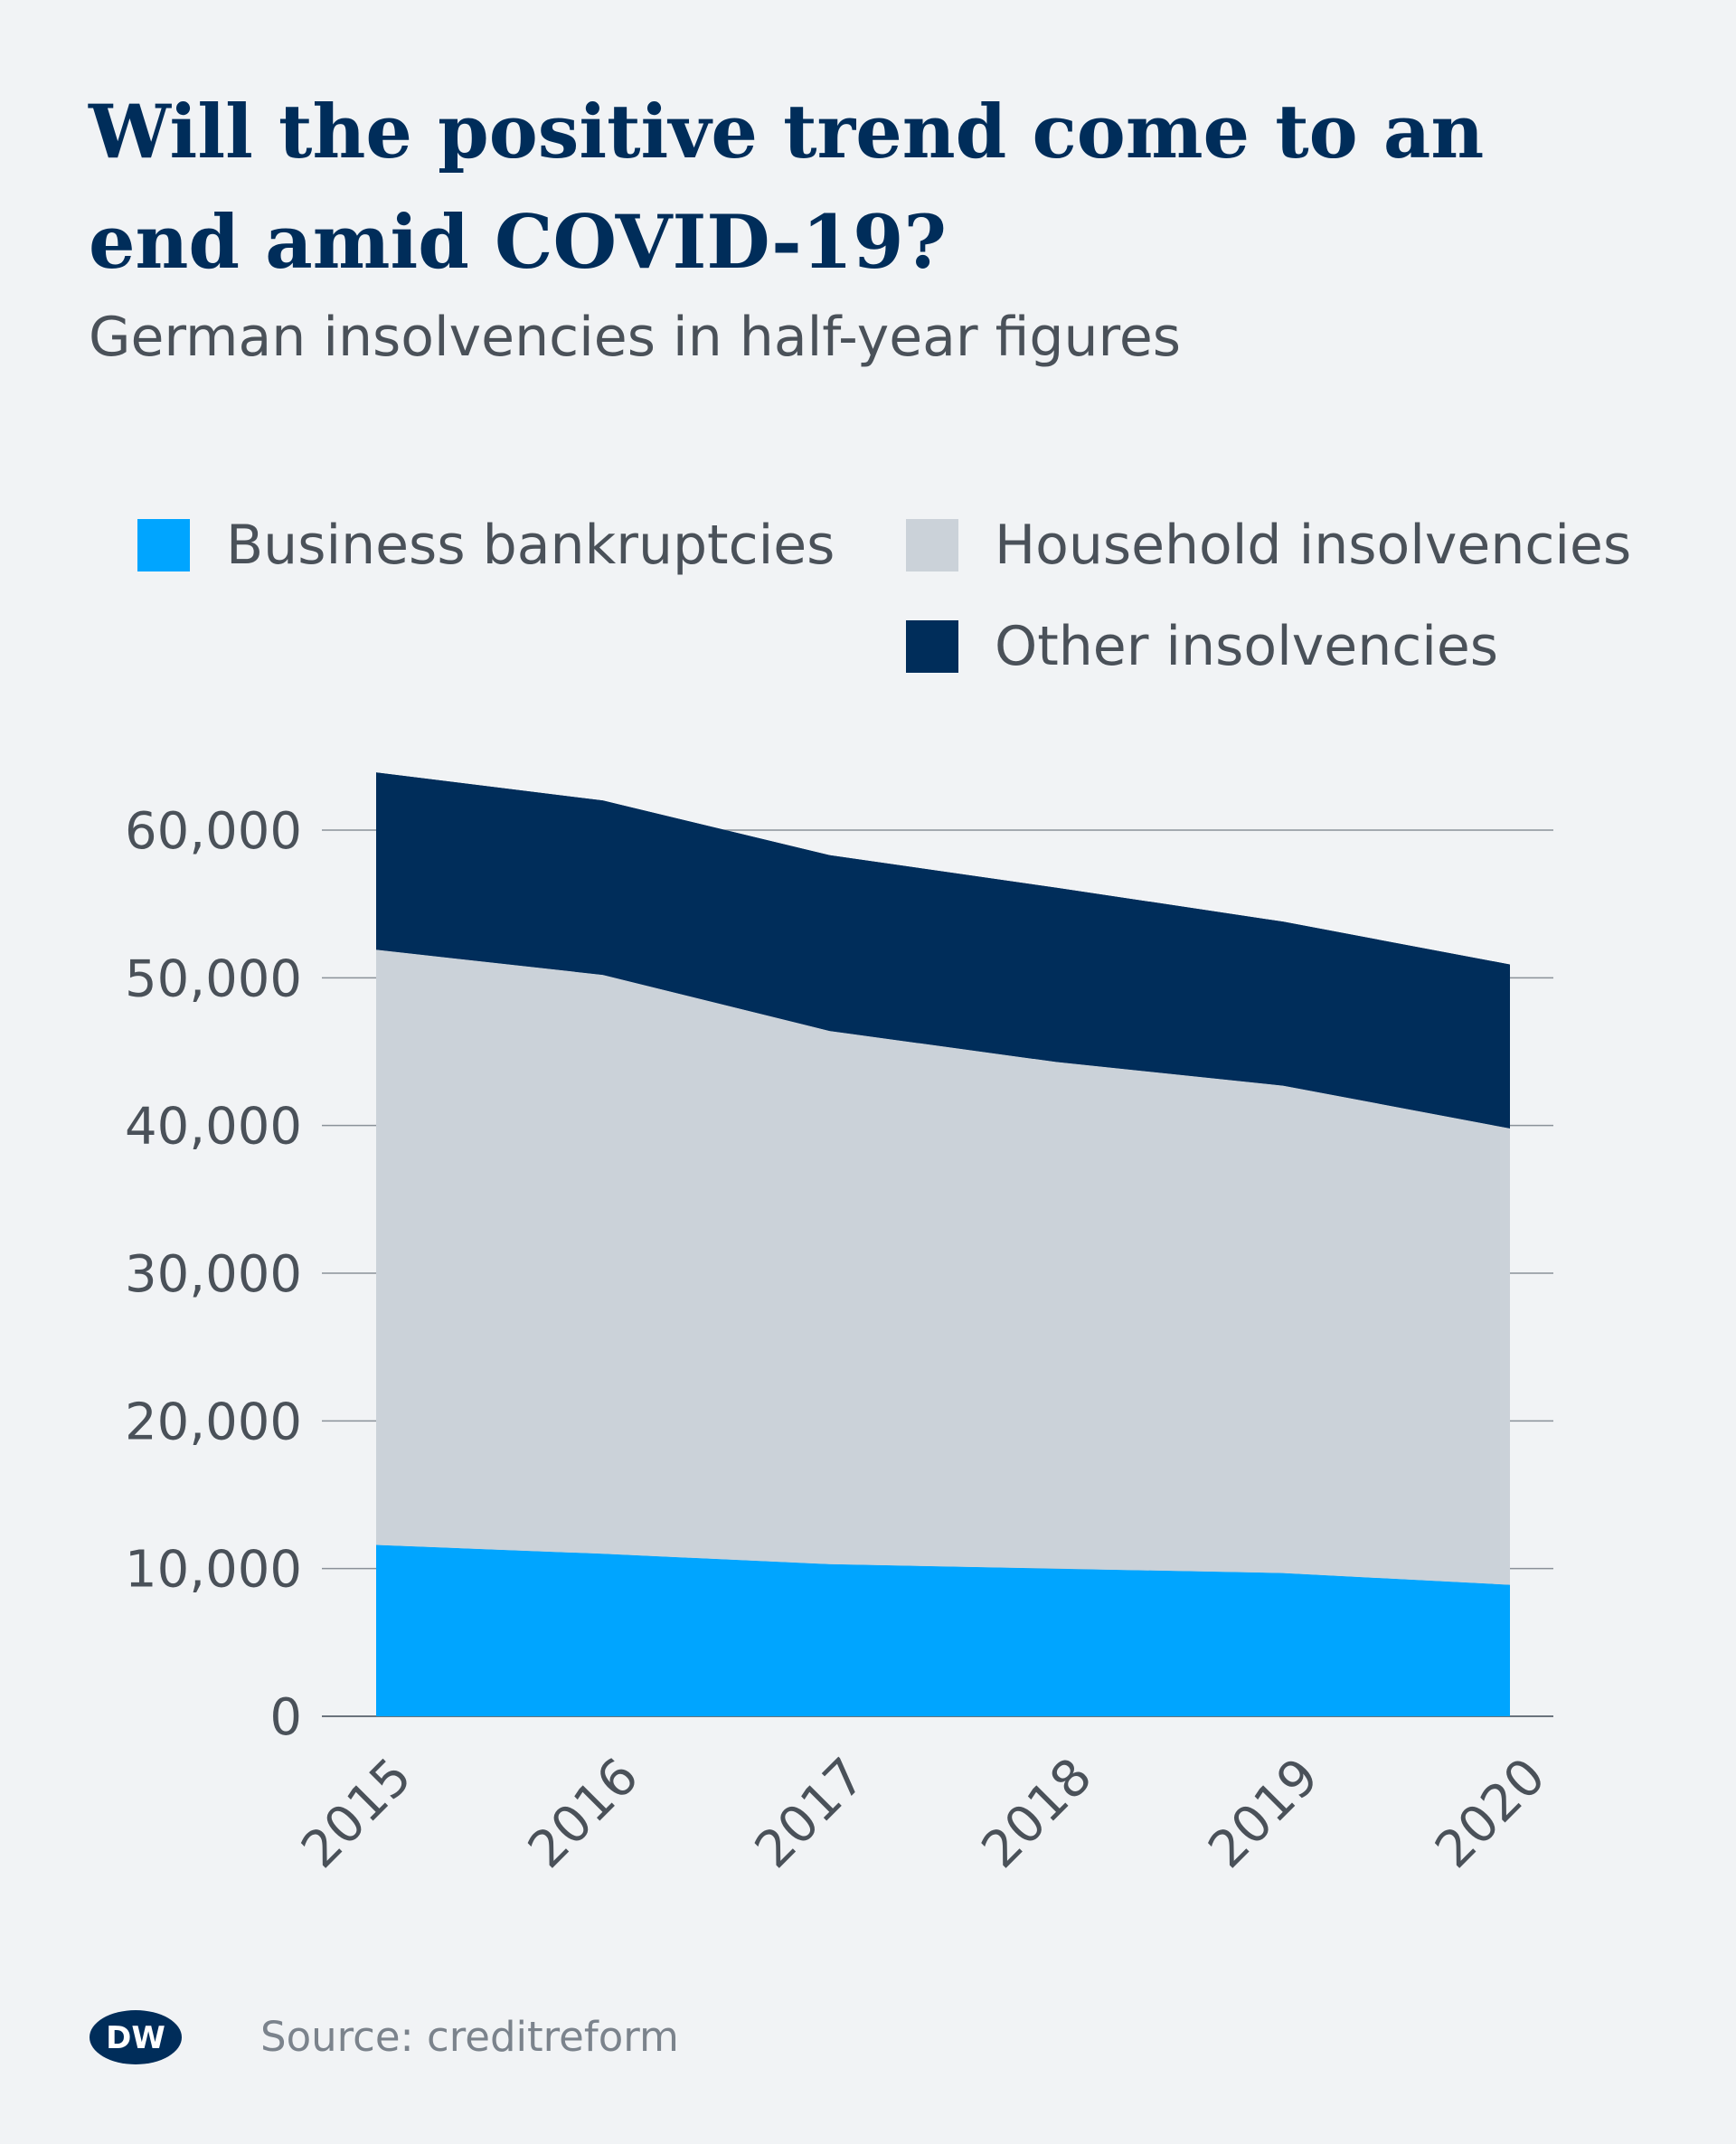  I want to click on chart-subtitle: German insolvencies in half-year figures, so click(635, 337).